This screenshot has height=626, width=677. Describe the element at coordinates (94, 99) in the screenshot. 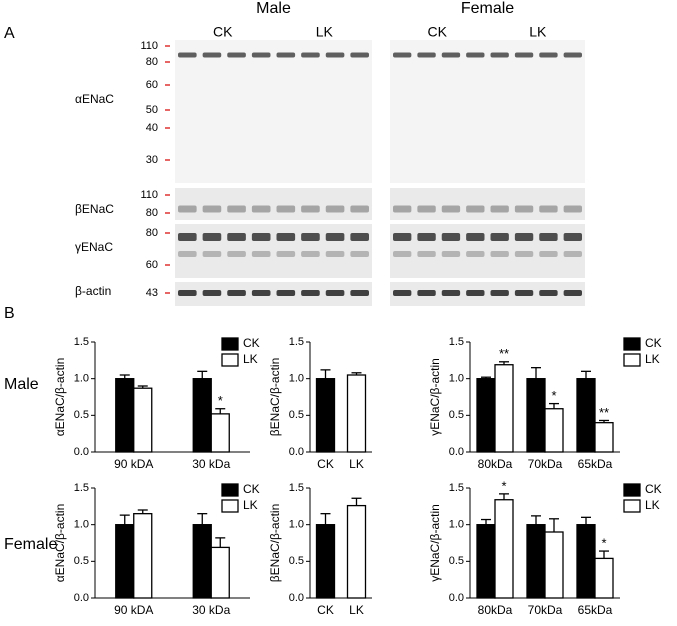

I see `blot-row-label: αENaC` at that location.